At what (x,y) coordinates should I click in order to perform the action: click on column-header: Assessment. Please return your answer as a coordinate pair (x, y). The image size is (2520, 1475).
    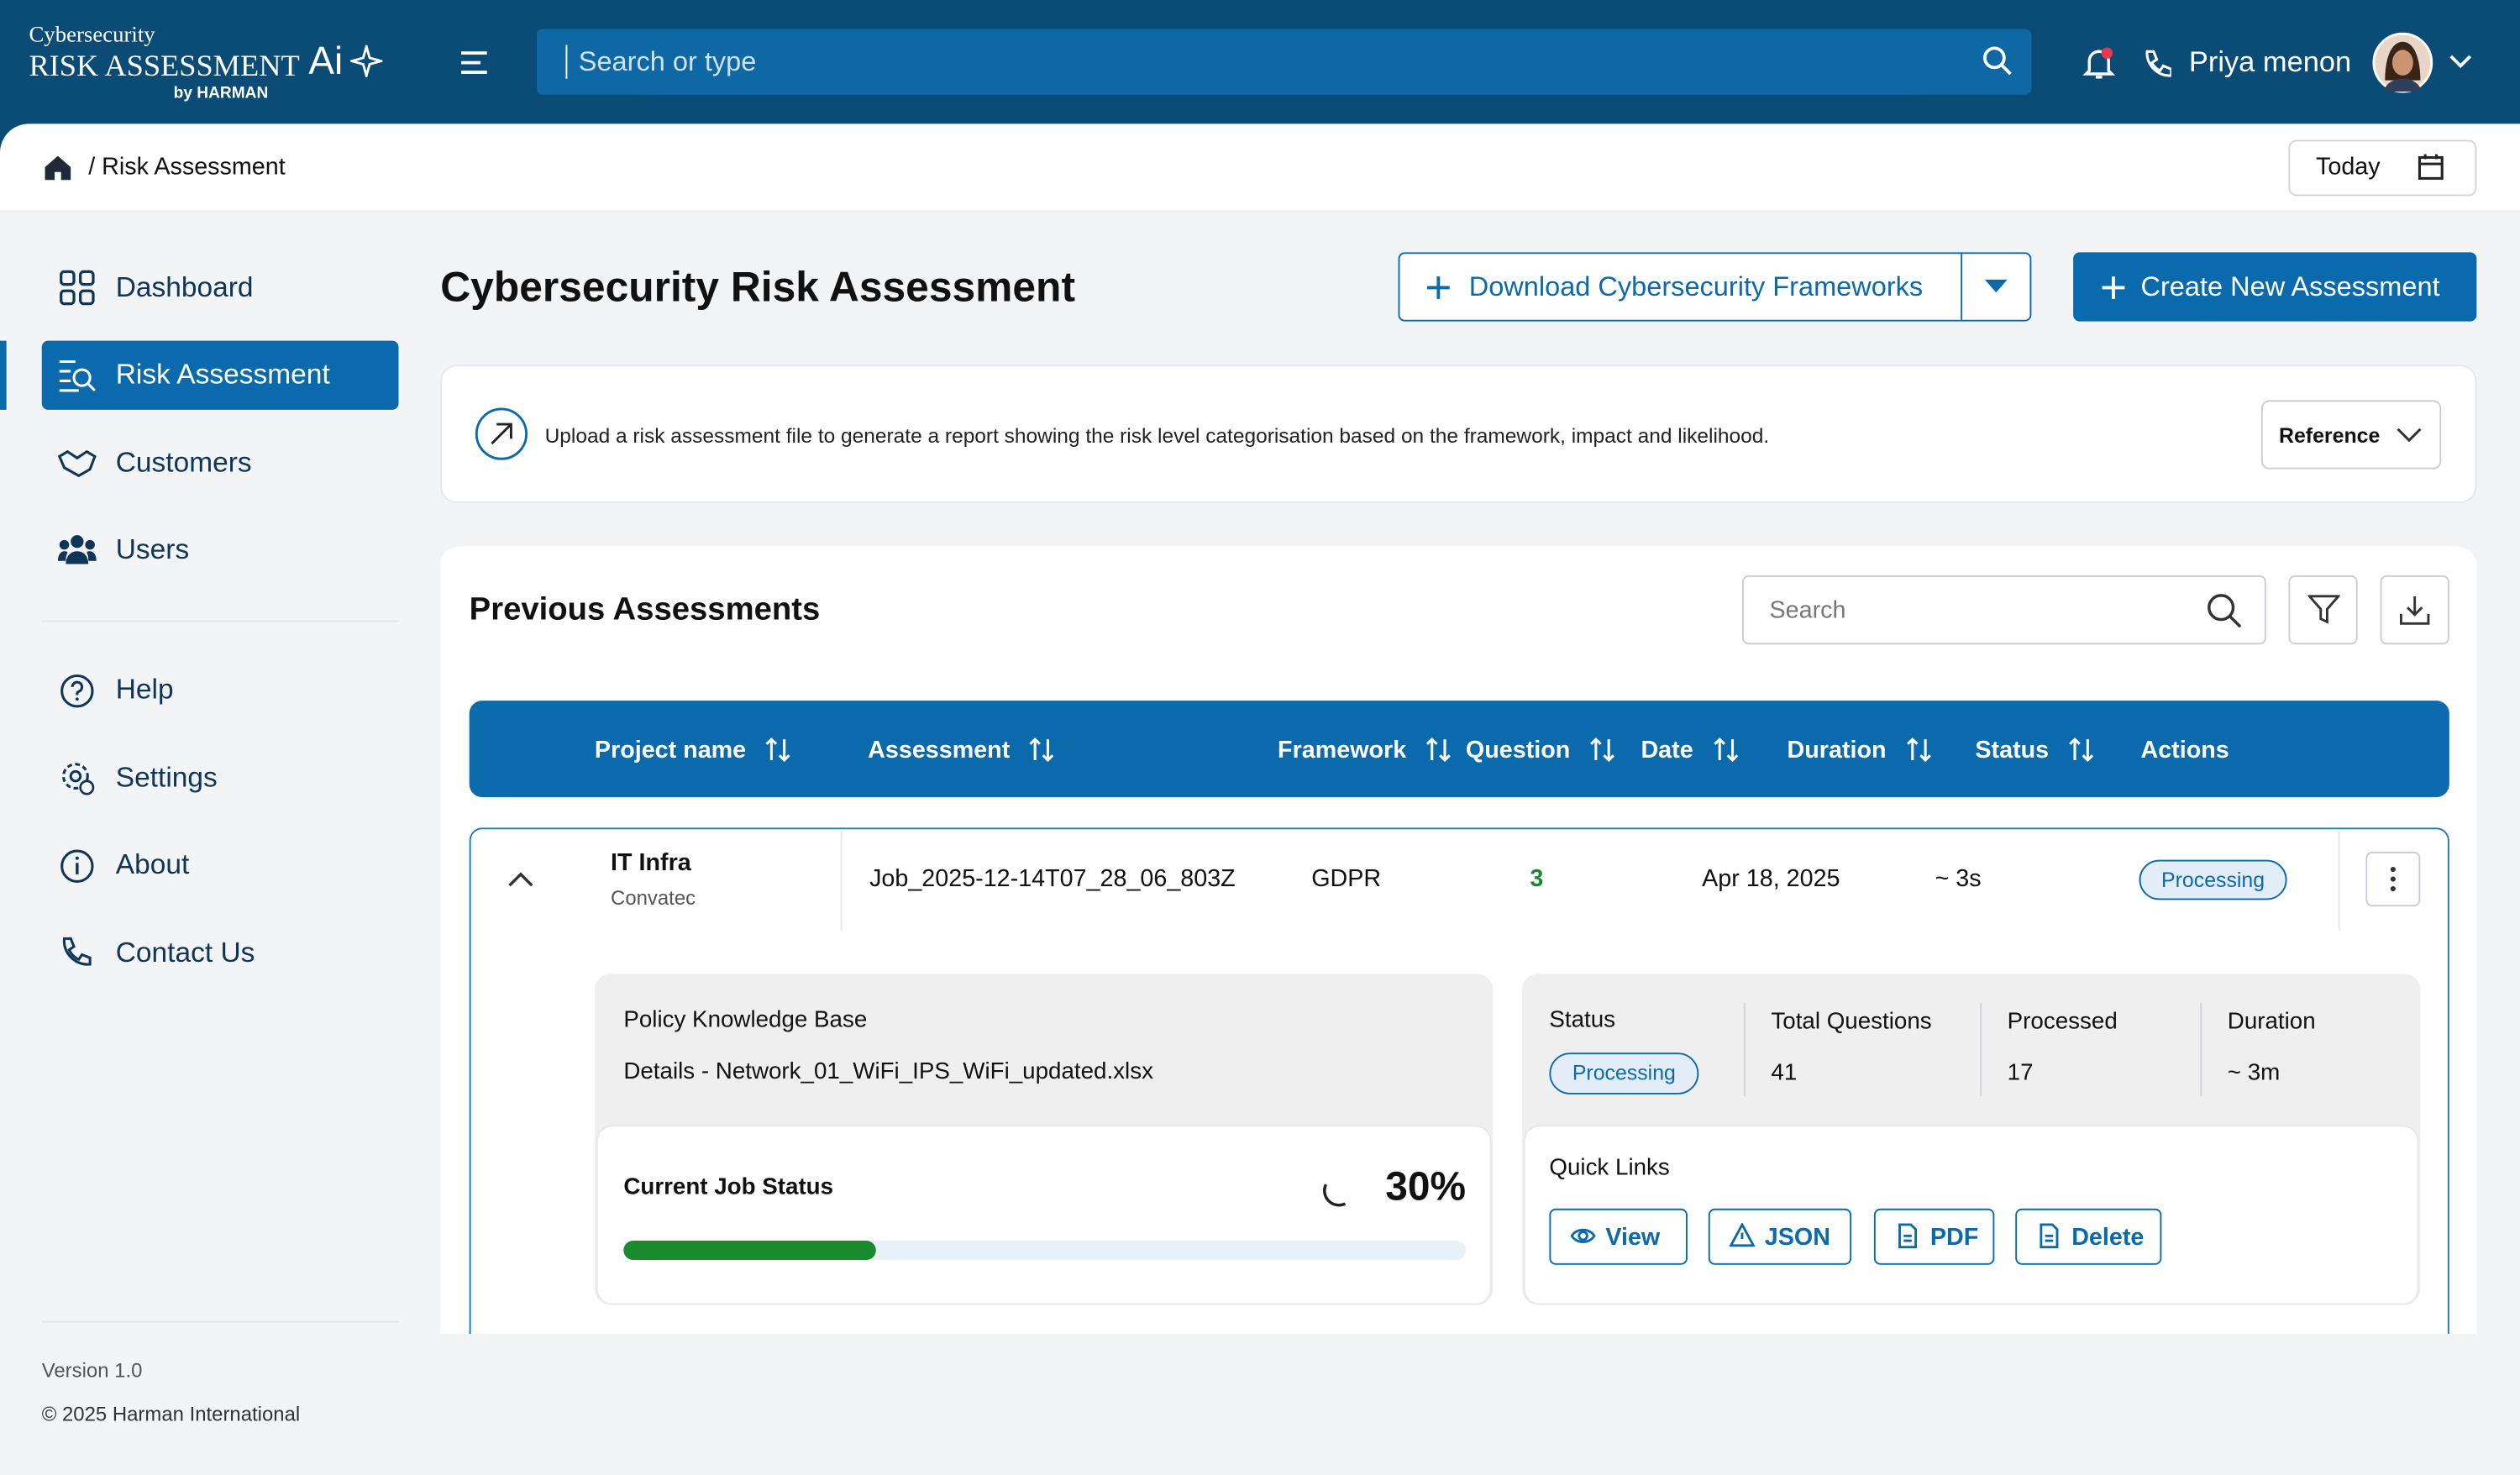
    Looking at the image, I should click on (939, 750).